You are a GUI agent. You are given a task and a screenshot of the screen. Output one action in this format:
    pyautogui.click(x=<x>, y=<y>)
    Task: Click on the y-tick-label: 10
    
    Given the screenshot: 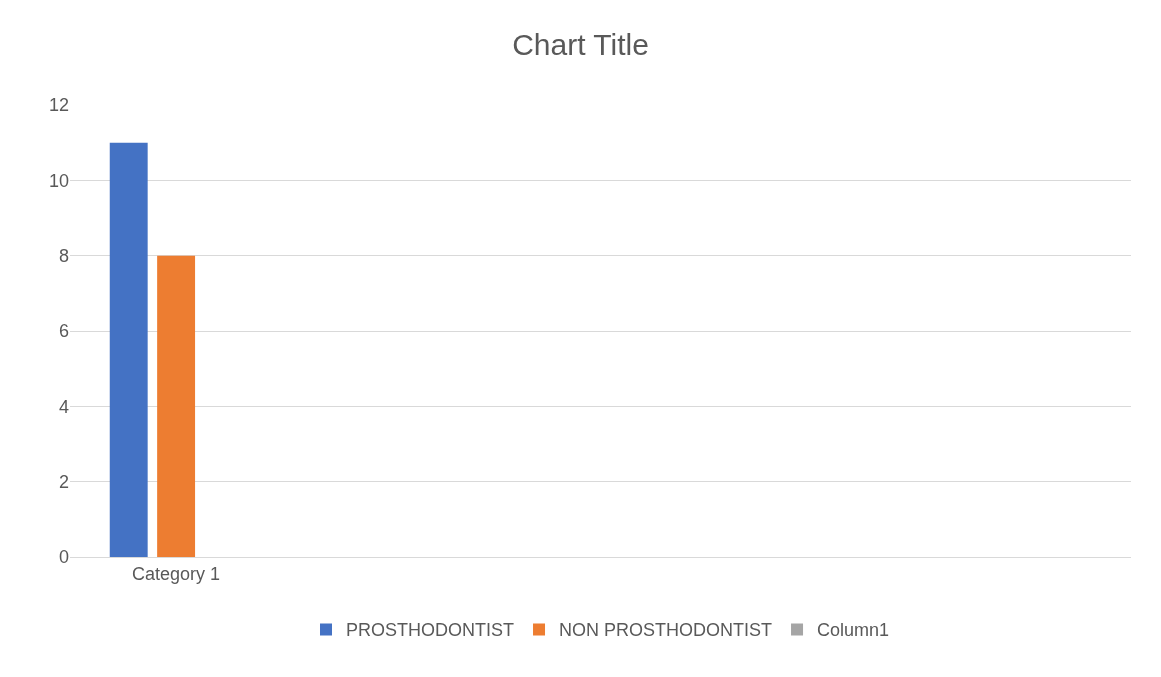 What is the action you would take?
    pyautogui.click(x=58, y=180)
    